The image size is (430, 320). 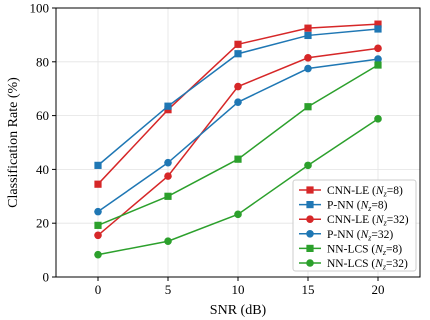 What do you see at coordinates (378, 289) in the screenshot?
I see `x-tick-label: 20` at bounding box center [378, 289].